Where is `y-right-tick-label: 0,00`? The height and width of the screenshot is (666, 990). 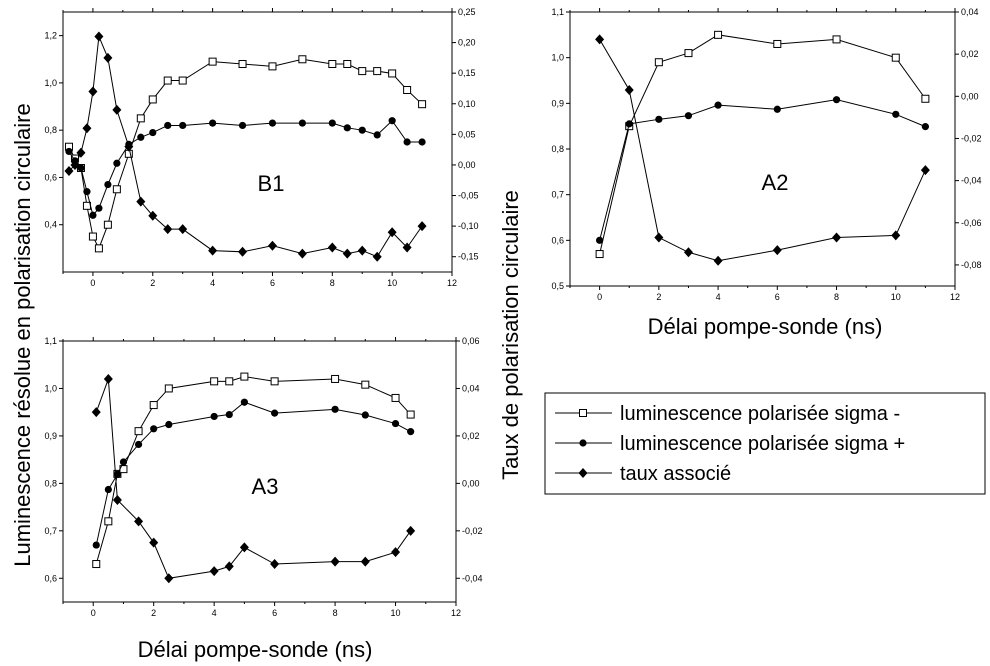 y-right-tick-label: 0,00 is located at coordinates (467, 165).